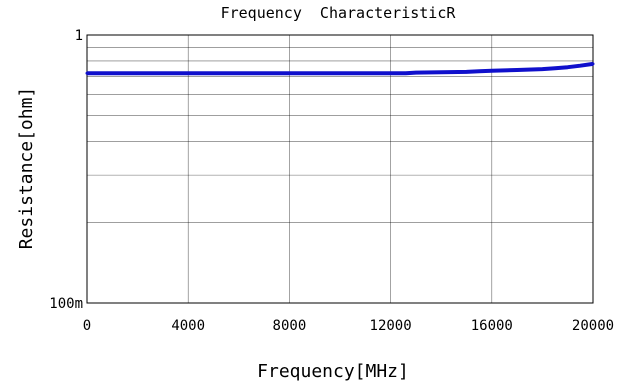 Image resolution: width=627 pixels, height=387 pixels. I want to click on y-tick-labels: 1 100m, so click(66, 170).